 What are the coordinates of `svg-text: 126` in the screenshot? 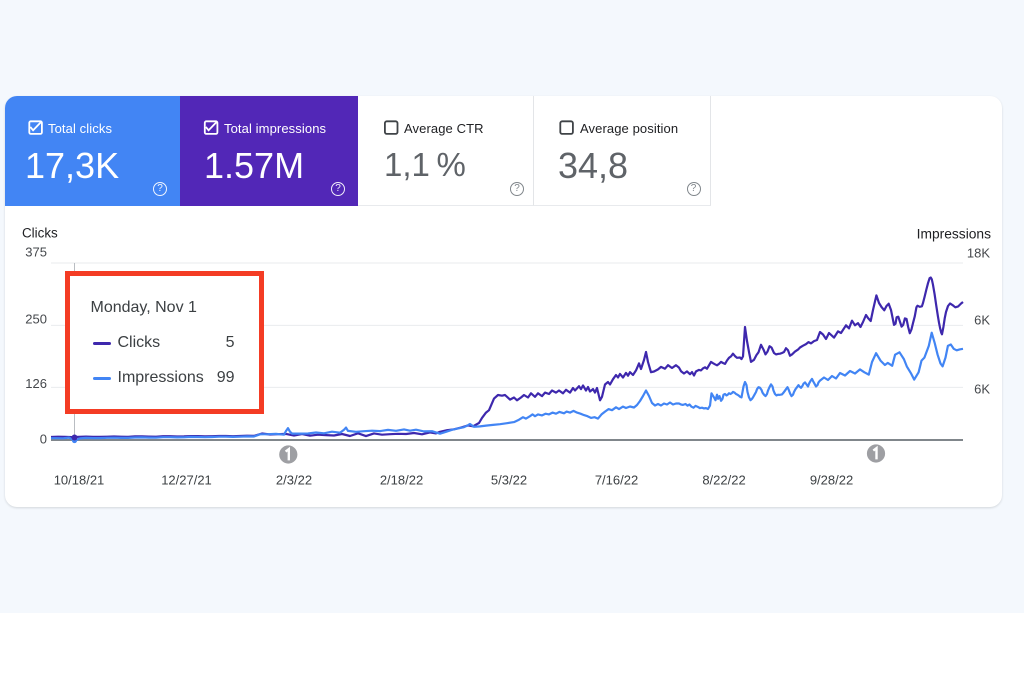 It's located at (36, 383).